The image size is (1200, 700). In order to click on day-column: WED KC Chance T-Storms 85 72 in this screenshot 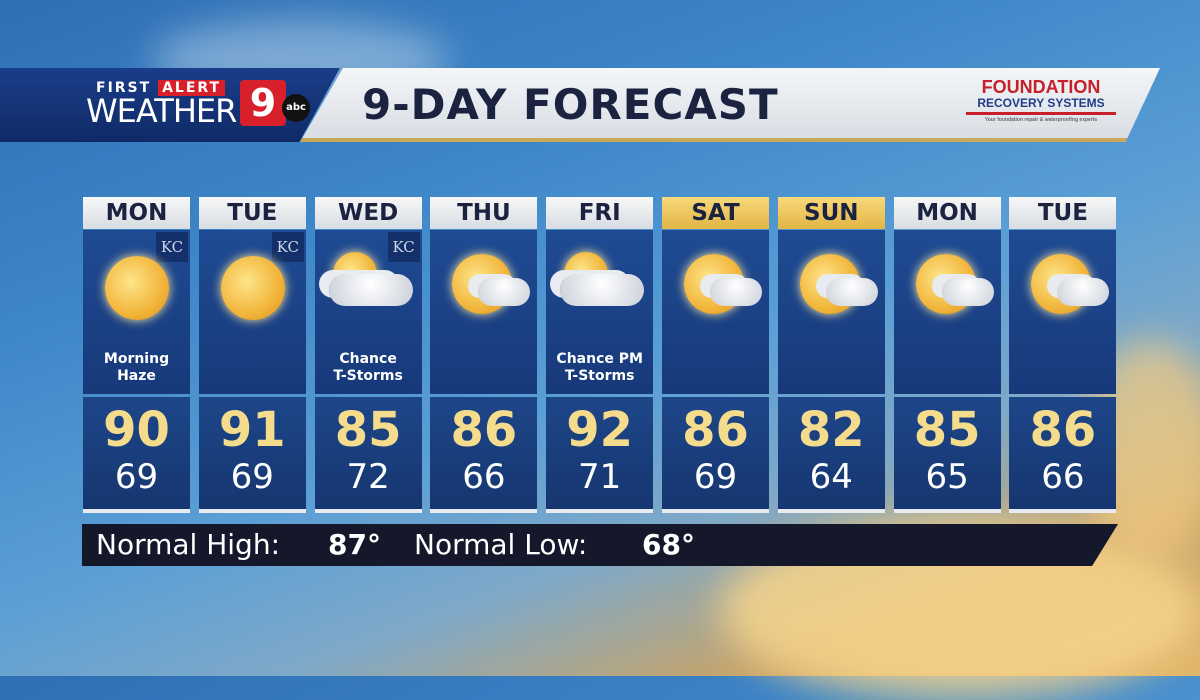, I will do `click(368, 355)`.